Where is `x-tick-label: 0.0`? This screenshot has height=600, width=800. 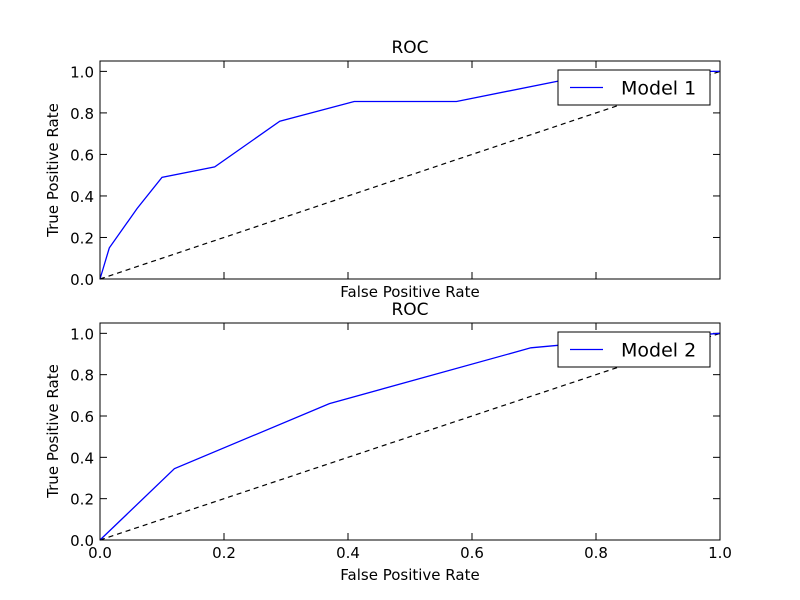 x-tick-label: 0.0 is located at coordinates (100, 553).